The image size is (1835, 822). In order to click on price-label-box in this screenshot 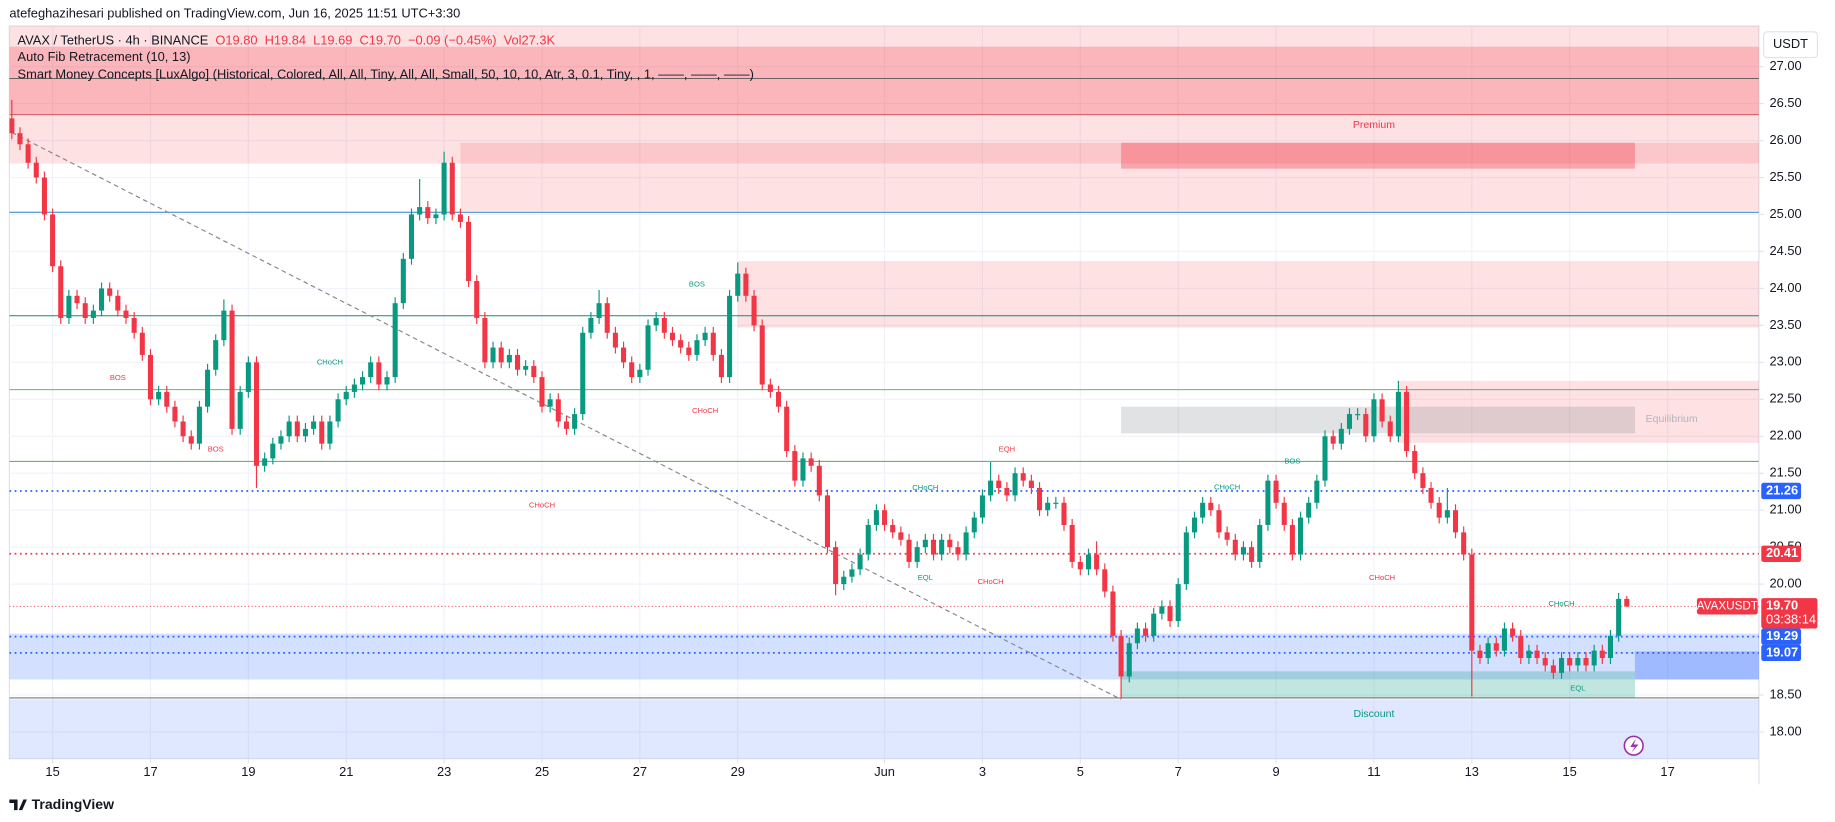, I will do `click(1781, 636)`.